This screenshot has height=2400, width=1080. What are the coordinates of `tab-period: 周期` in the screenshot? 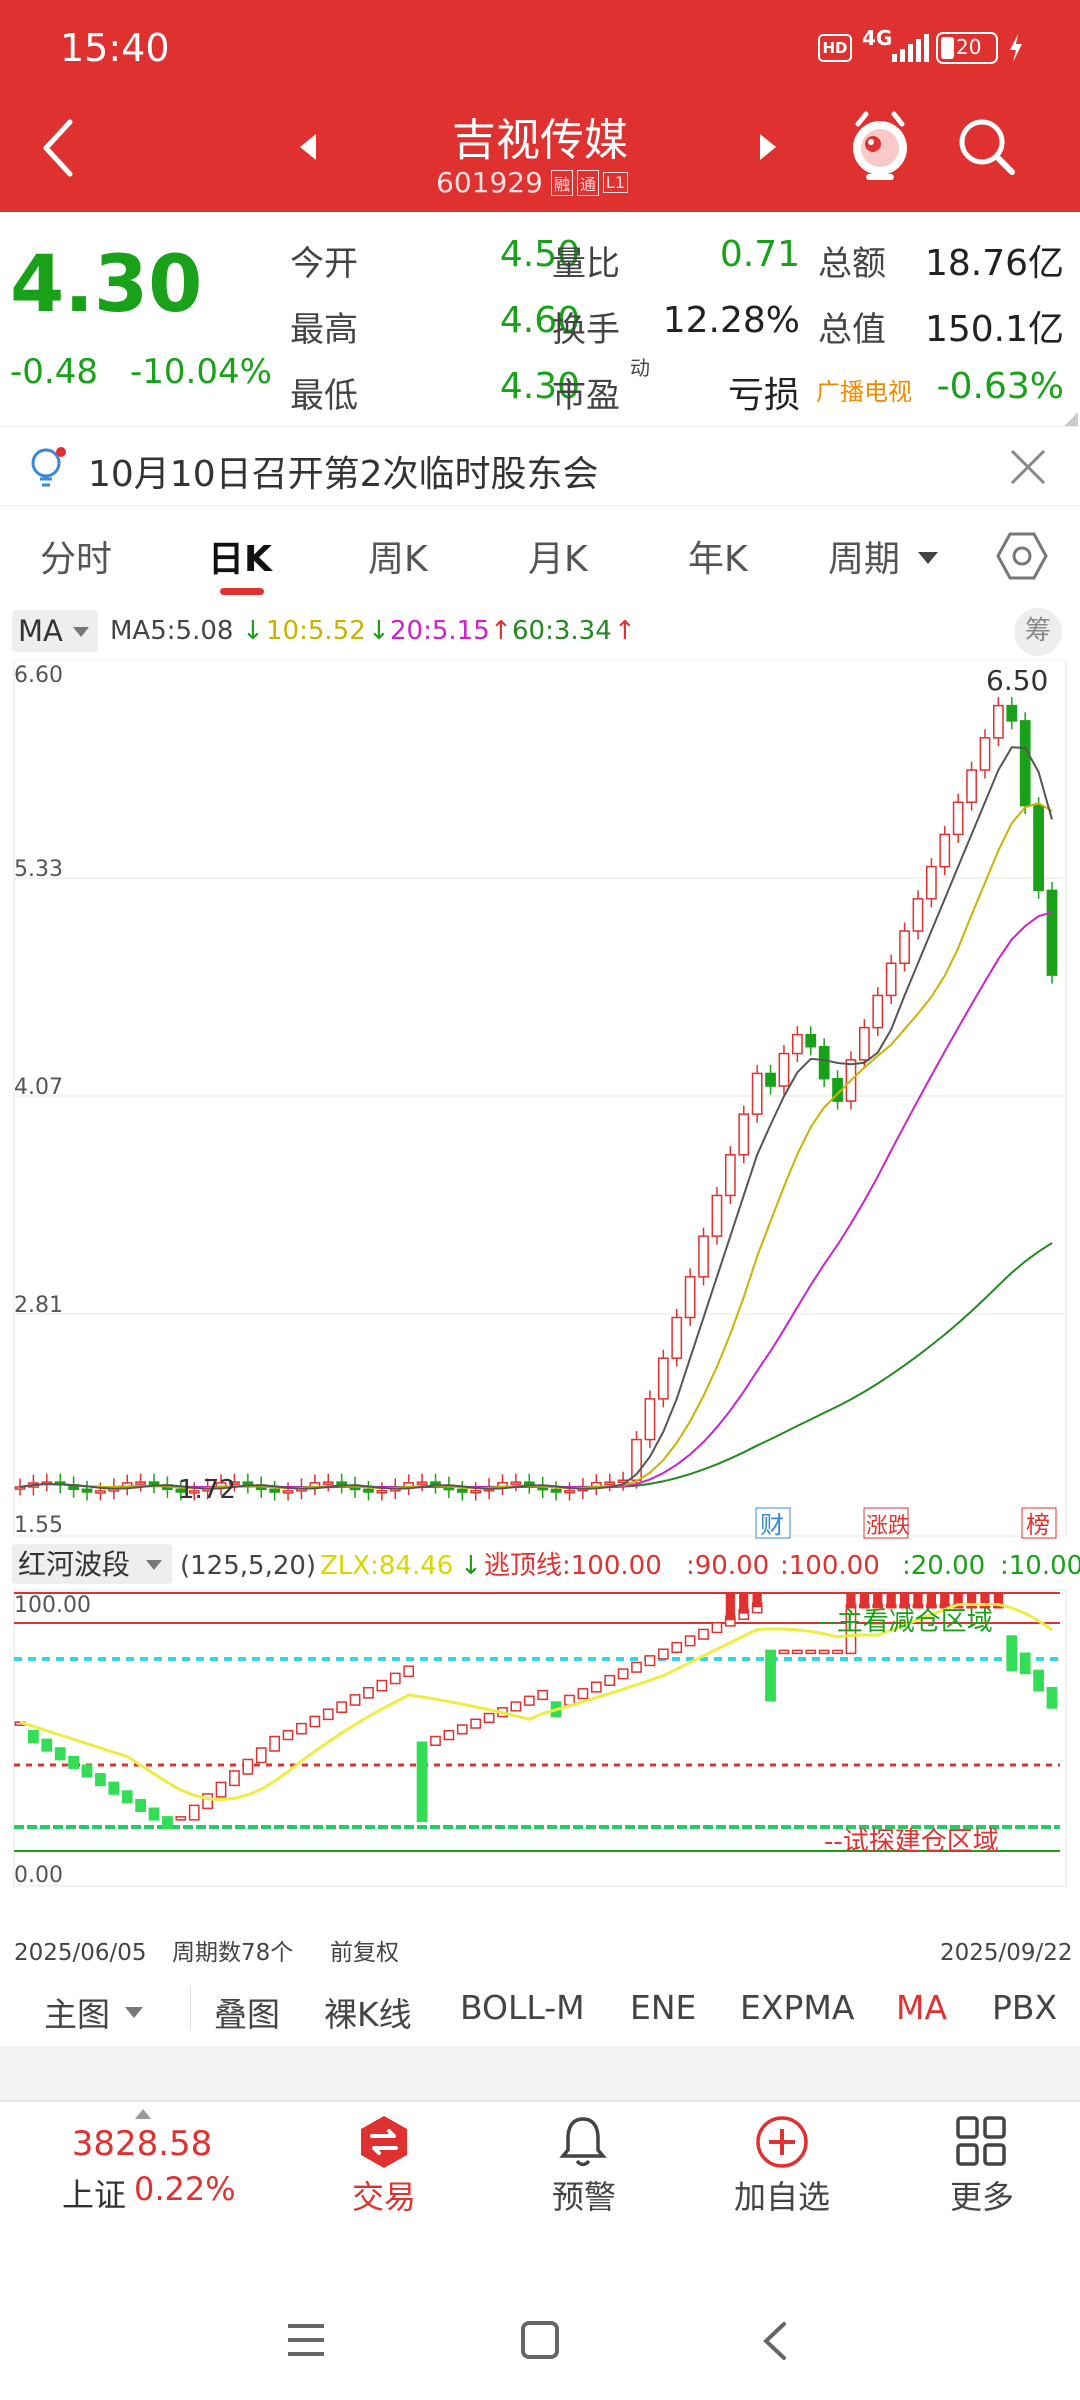 It's located at (864, 559).